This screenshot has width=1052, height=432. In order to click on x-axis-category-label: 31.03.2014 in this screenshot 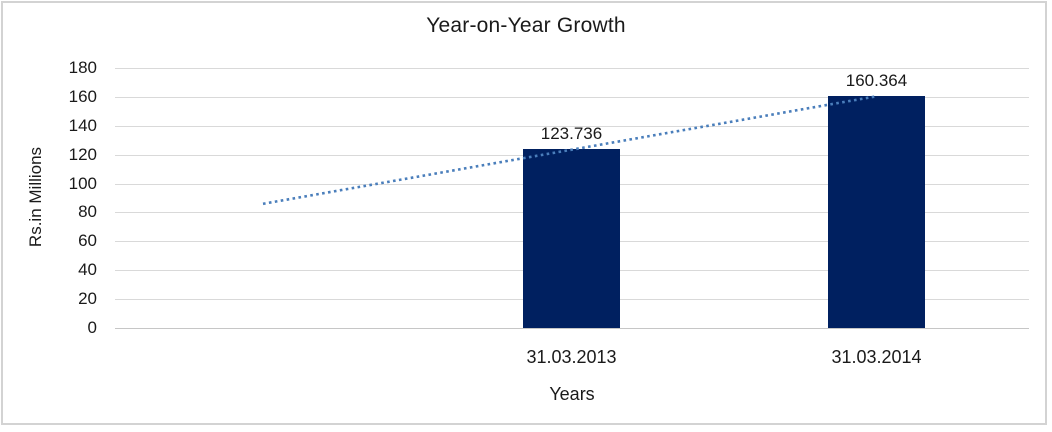, I will do `click(876, 357)`.